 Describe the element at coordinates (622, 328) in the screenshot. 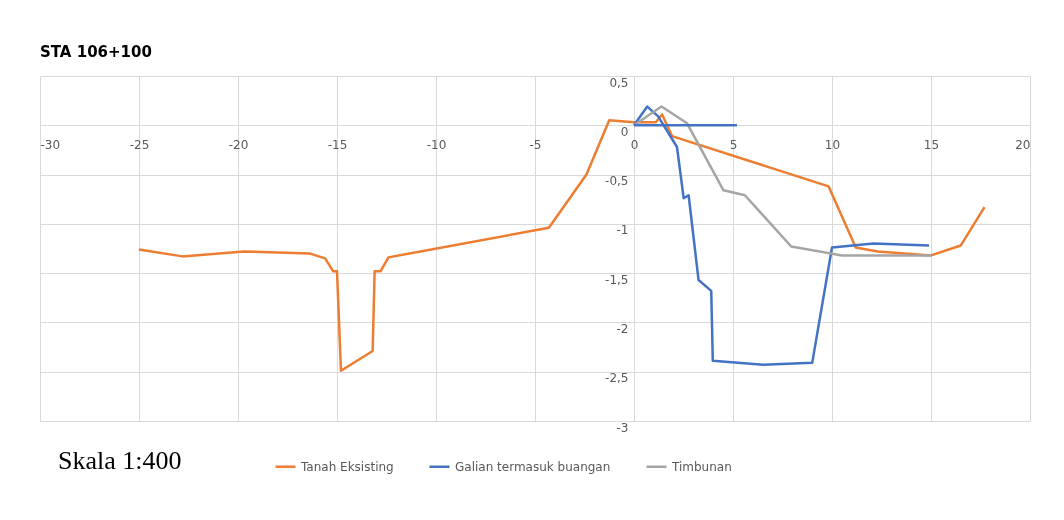

I see `y-tick-label: -2` at that location.